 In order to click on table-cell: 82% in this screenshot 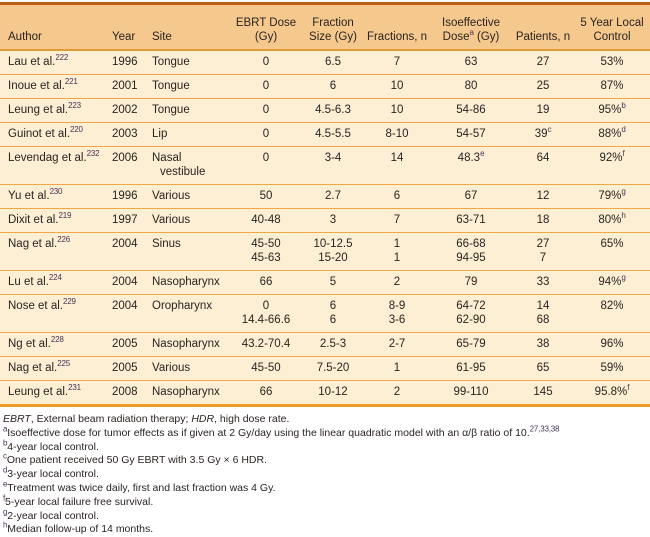, I will do `click(612, 313)`.